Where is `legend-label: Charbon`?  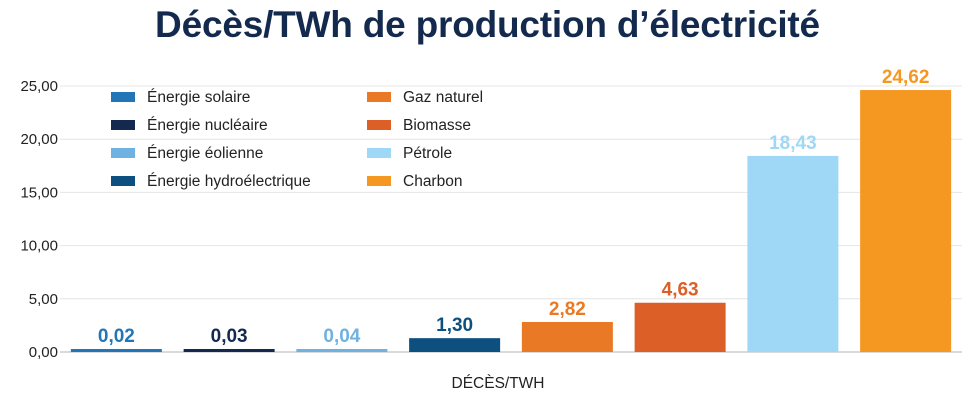
legend-label: Charbon is located at coordinates (432, 181).